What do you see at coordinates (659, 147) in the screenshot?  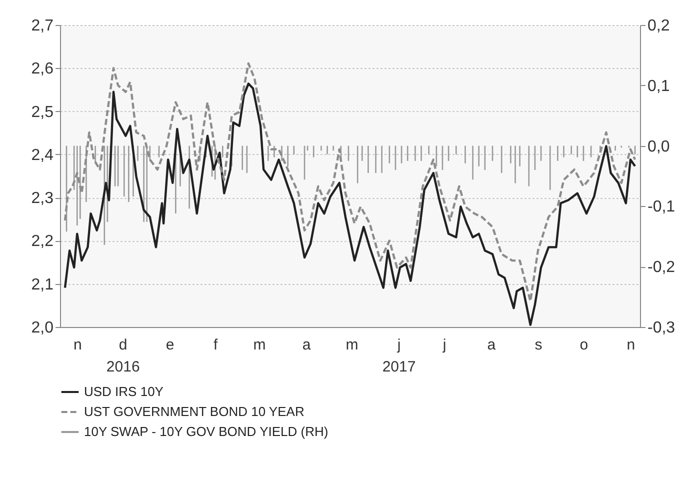 I see `y2-tick-label: 0,0` at bounding box center [659, 147].